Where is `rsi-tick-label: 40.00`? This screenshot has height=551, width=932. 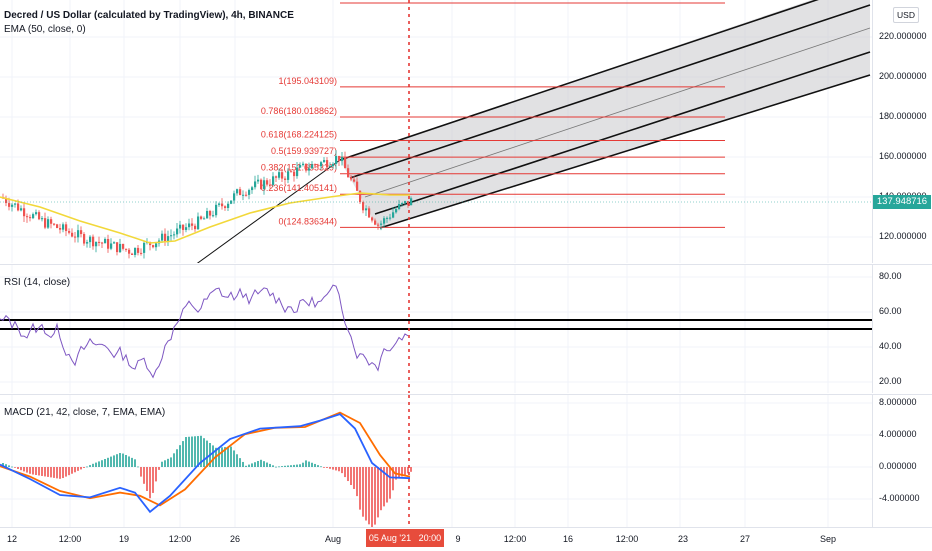
rsi-tick-label: 40.00 is located at coordinates (890, 346).